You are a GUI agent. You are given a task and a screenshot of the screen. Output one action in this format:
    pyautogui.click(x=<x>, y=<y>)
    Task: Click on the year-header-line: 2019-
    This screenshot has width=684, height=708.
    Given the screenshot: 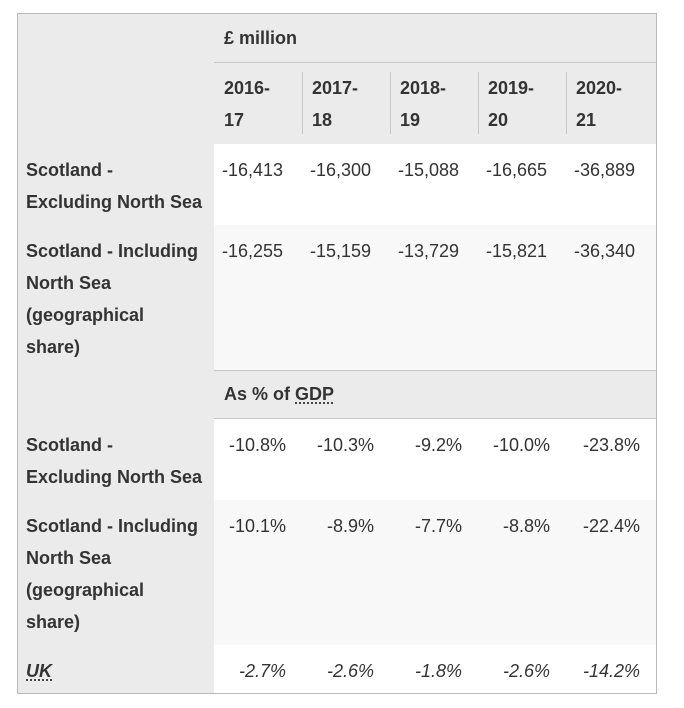 What is the action you would take?
    pyautogui.click(x=511, y=88)
    